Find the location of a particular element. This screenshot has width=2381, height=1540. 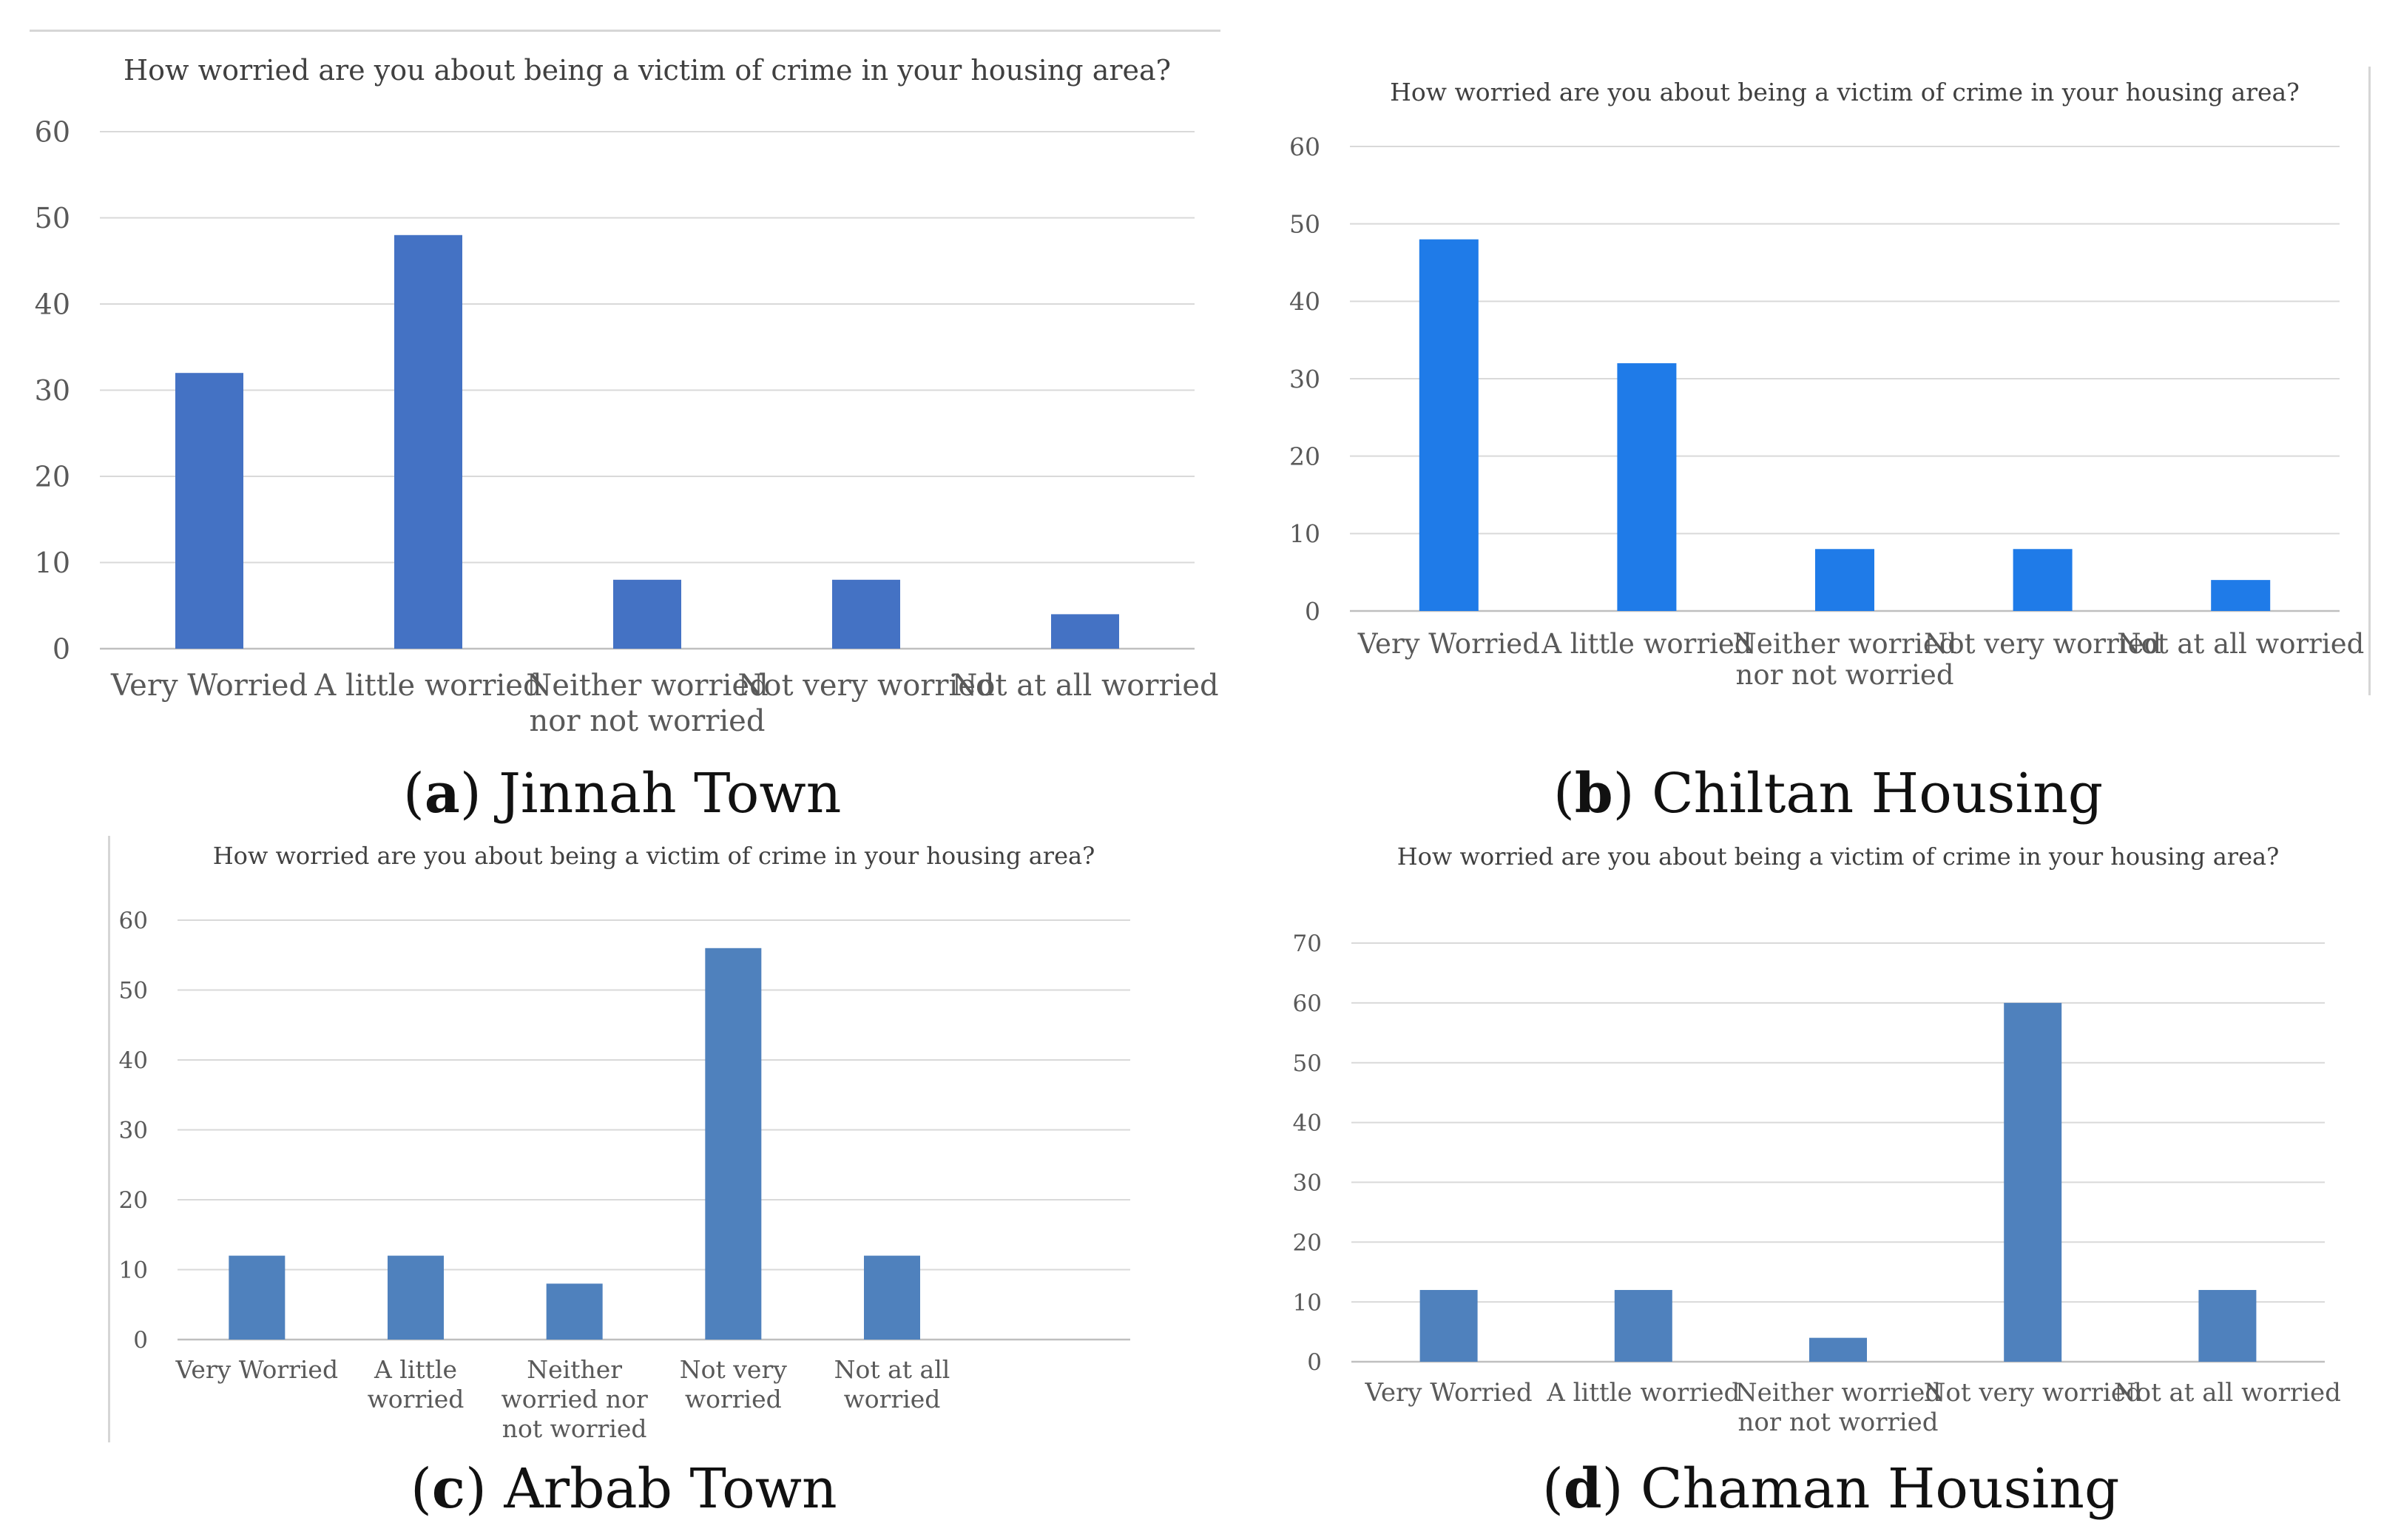

caption-d-text: Chaman Housing is located at coordinates (1880, 1489).